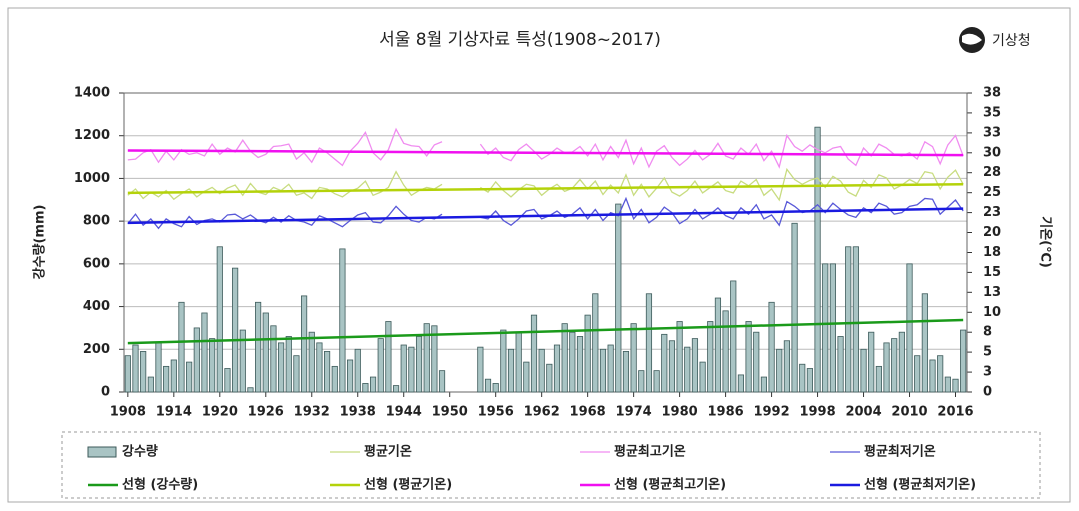 The height and width of the screenshot is (511, 1079). I want to click on x-tick-label: 2004, so click(863, 412).